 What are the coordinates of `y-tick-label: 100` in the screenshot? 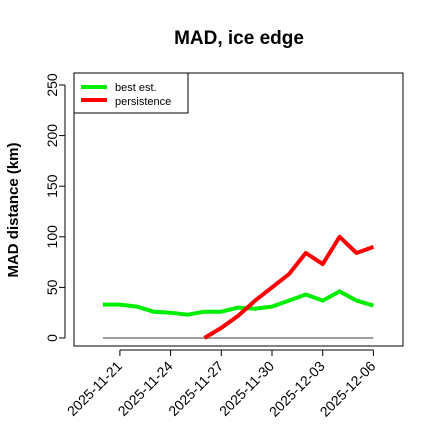 It's located at (52, 237).